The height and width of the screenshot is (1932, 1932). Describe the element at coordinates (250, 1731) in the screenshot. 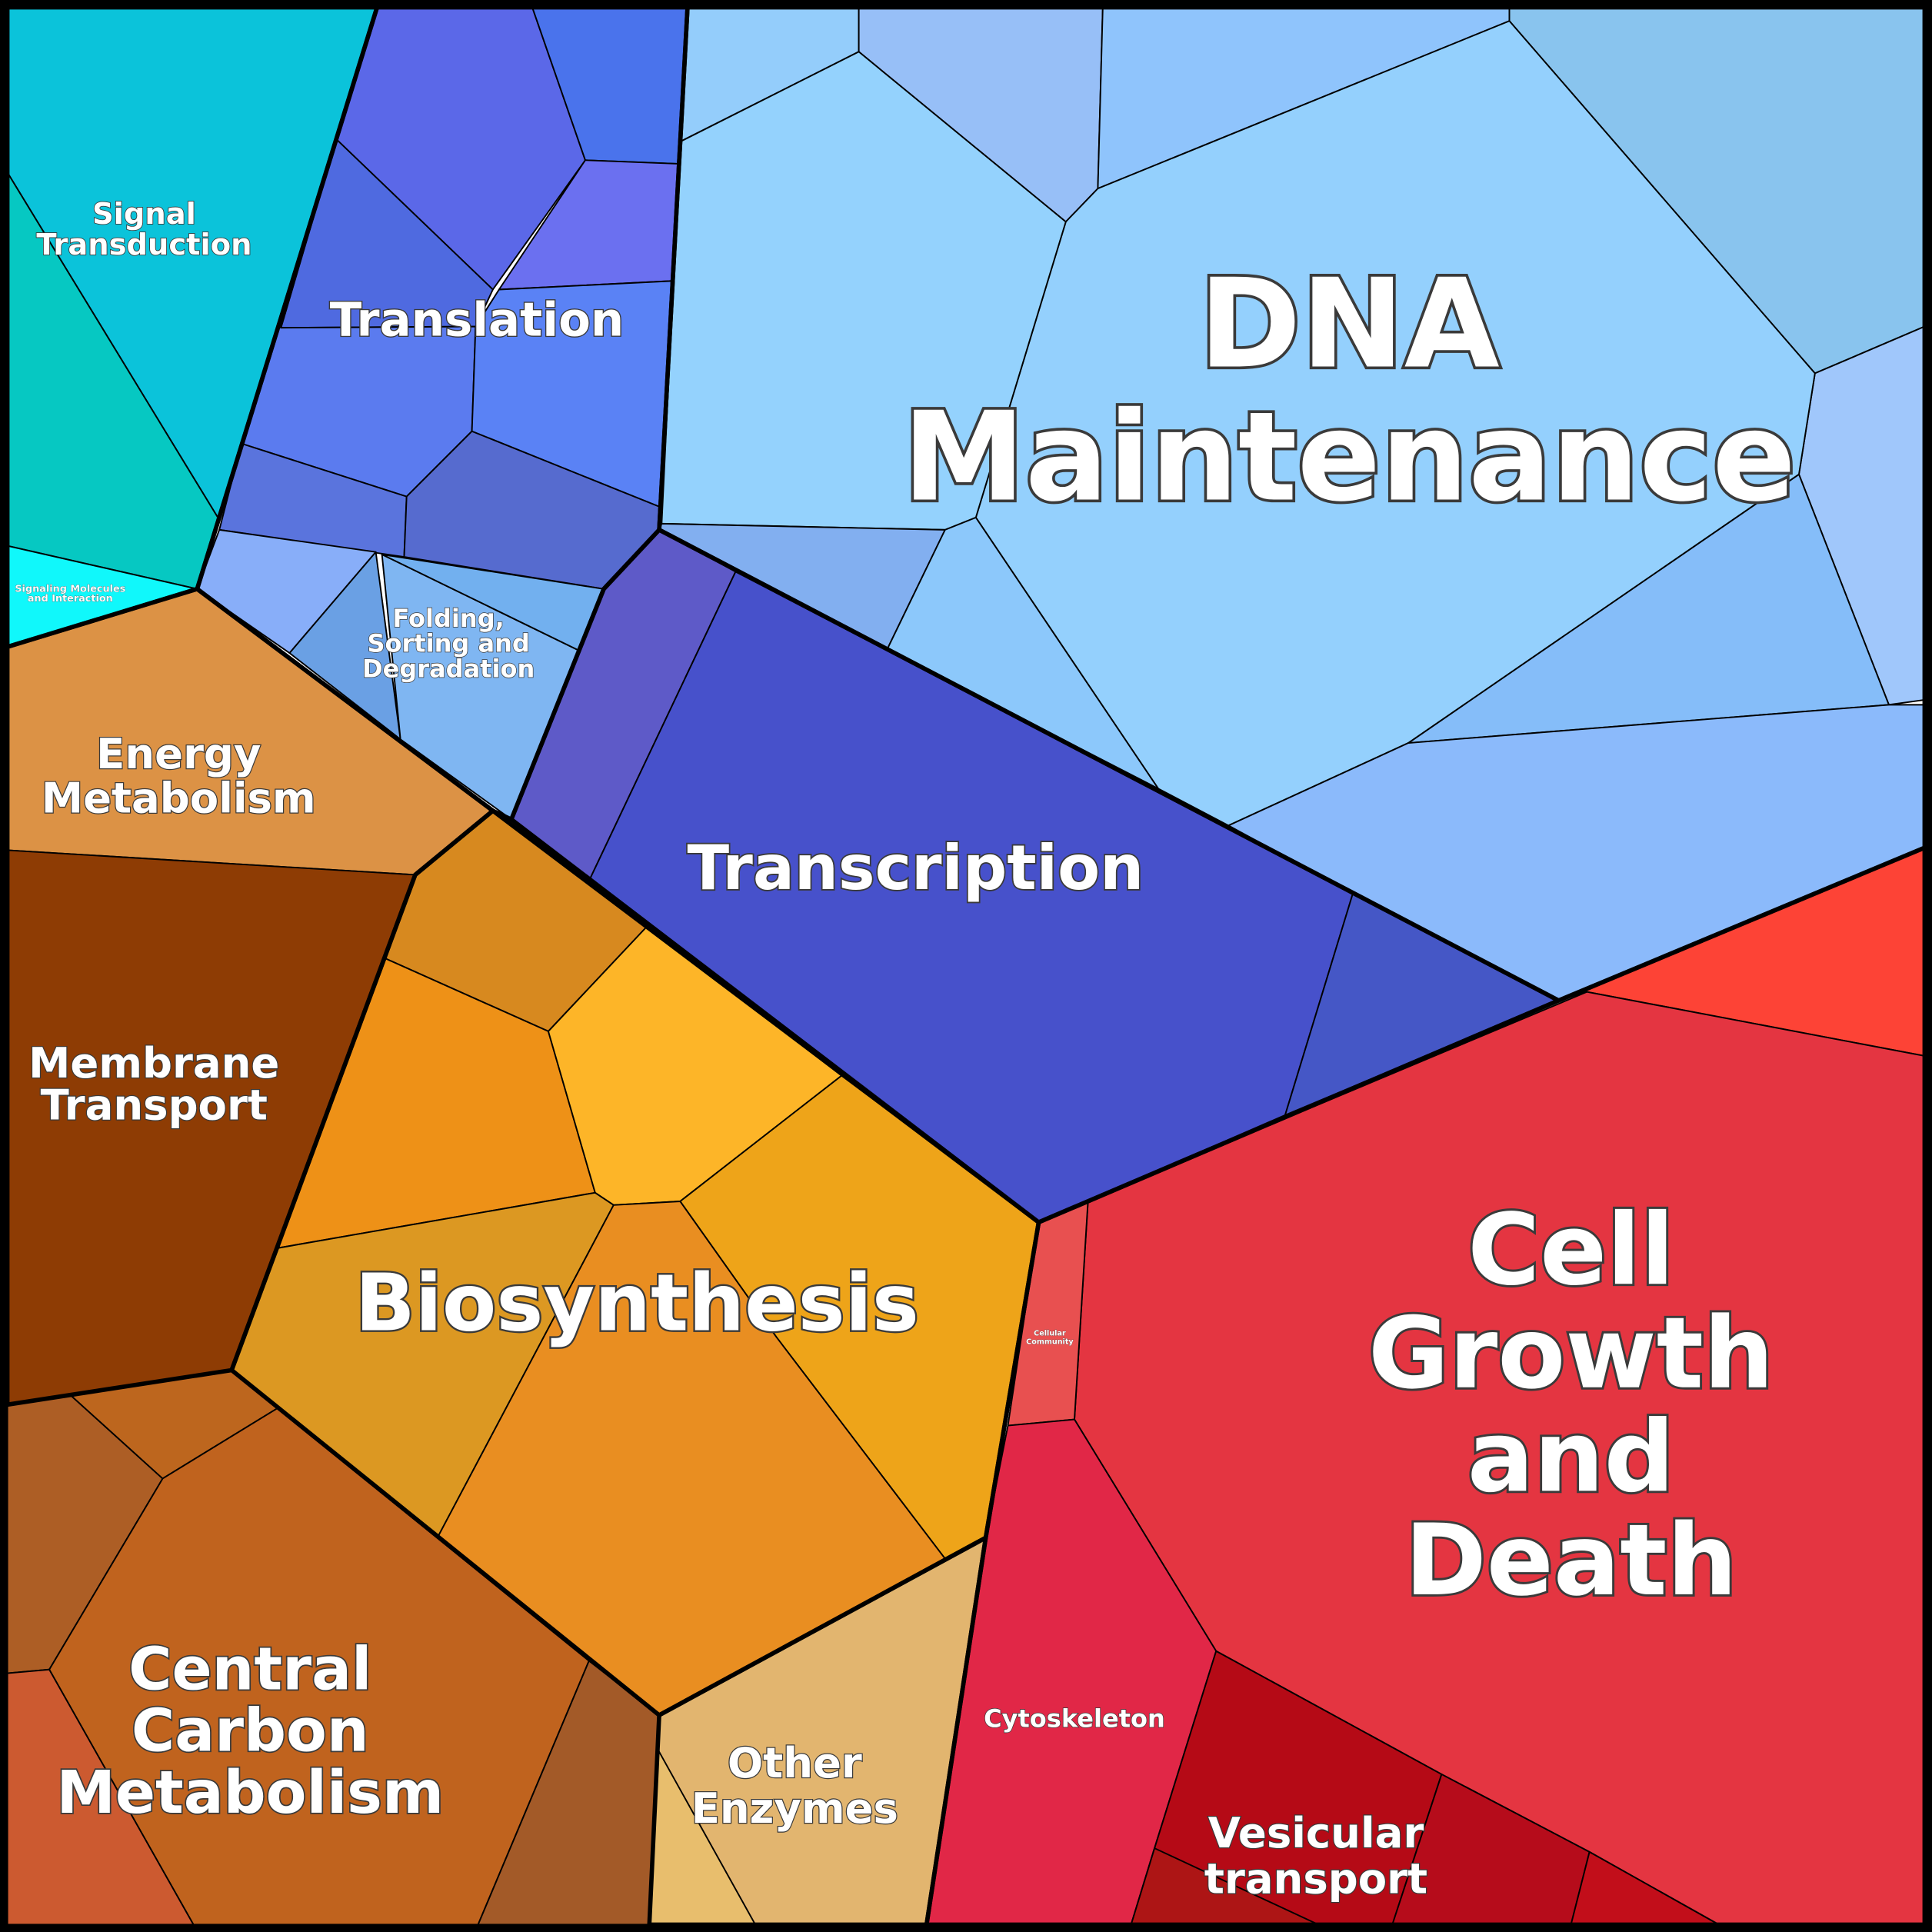

I see `region-label: Carbon` at that location.